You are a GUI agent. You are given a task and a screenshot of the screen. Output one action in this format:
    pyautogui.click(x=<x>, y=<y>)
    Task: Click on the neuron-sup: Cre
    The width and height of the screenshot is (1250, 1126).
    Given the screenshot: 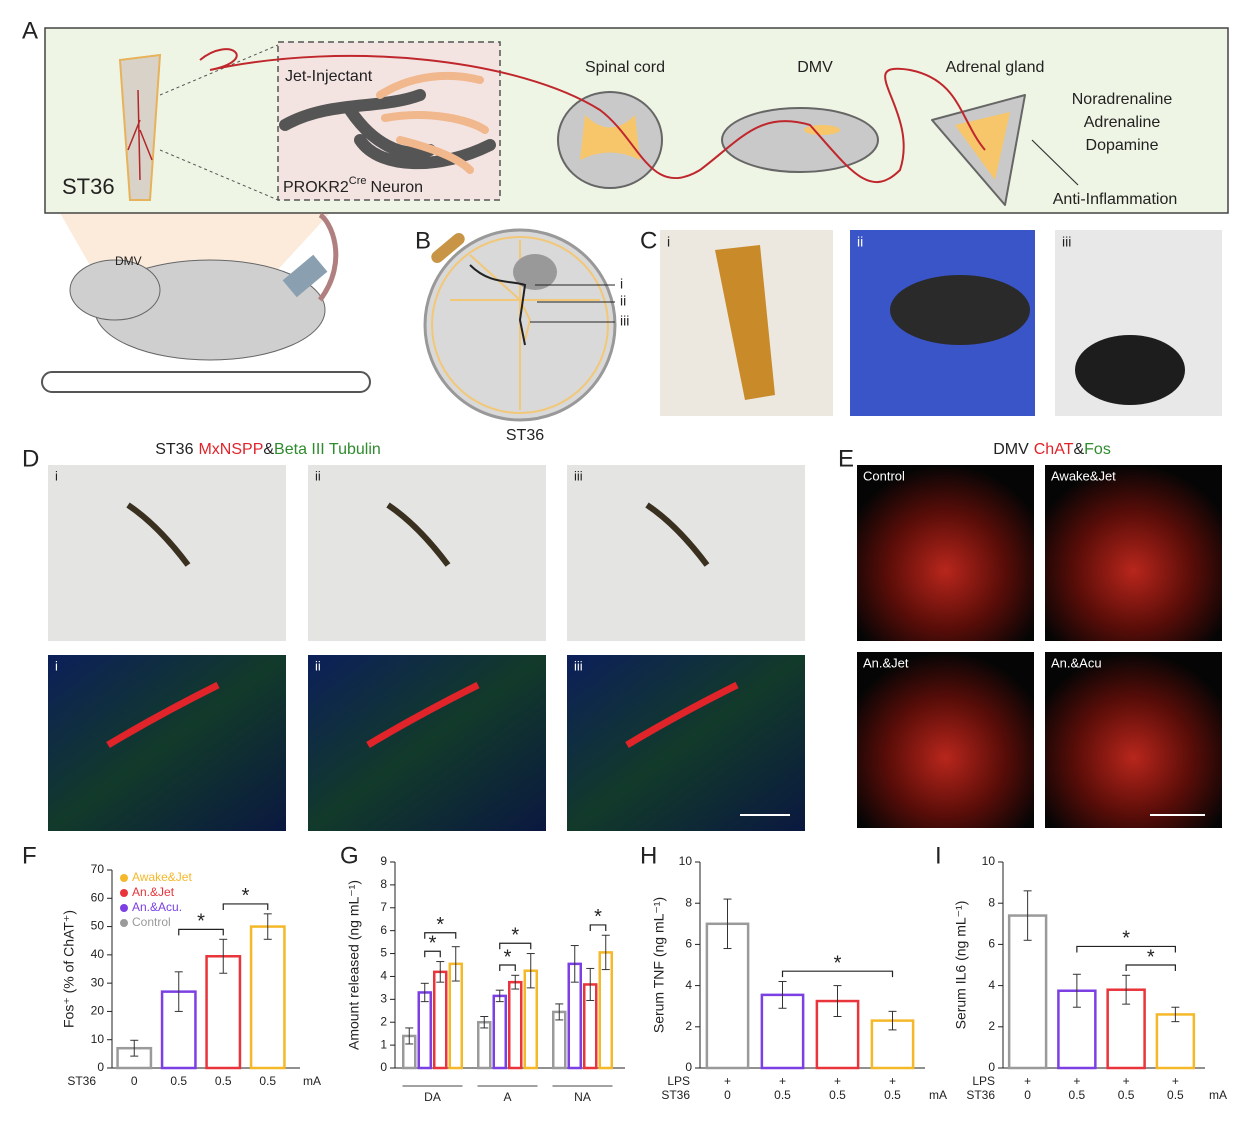 What is the action you would take?
    pyautogui.click(x=358, y=181)
    